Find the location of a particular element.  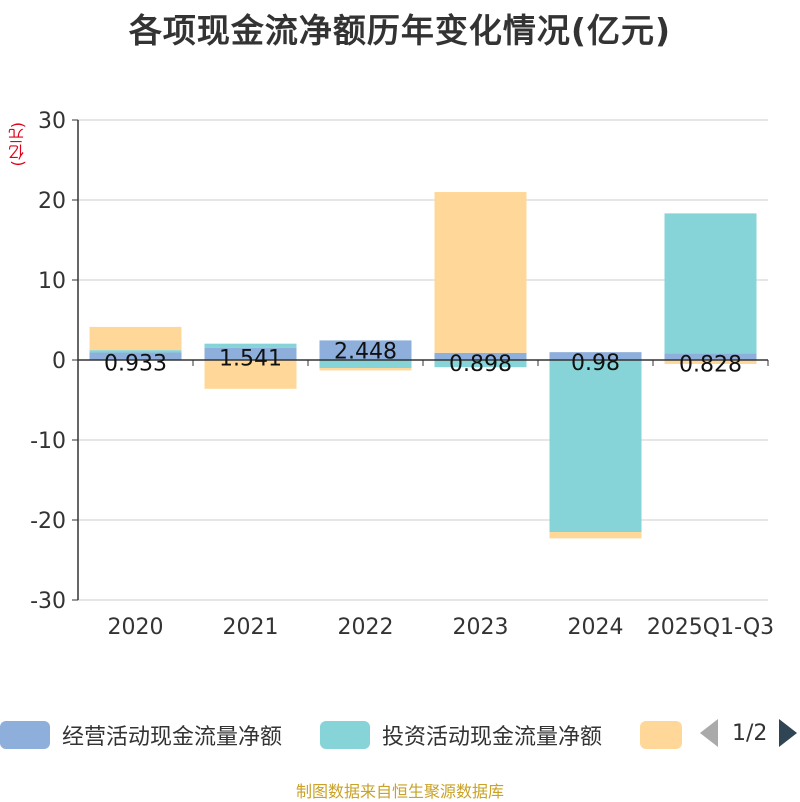

legend-item-investing: 投资活动现金流量净额 is located at coordinates (461, 735).